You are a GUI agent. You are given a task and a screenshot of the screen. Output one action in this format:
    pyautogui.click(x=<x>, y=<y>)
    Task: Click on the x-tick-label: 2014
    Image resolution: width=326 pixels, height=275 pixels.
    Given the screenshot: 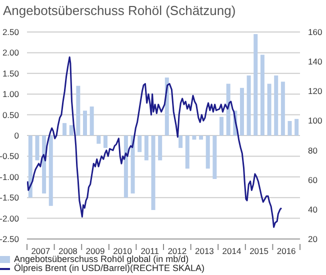 What is the action you would take?
    pyautogui.click(x=232, y=251)
    